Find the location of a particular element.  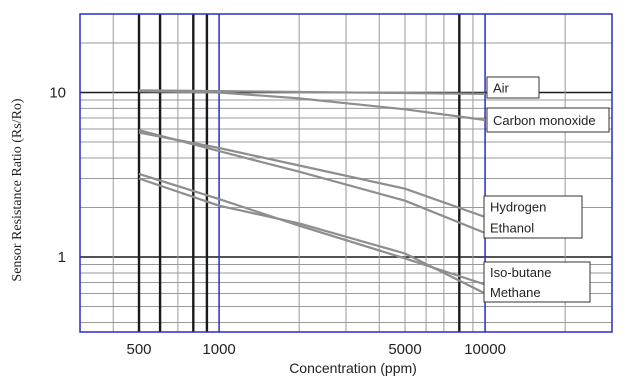

x-tick-label: 10000 is located at coordinates (485, 349).